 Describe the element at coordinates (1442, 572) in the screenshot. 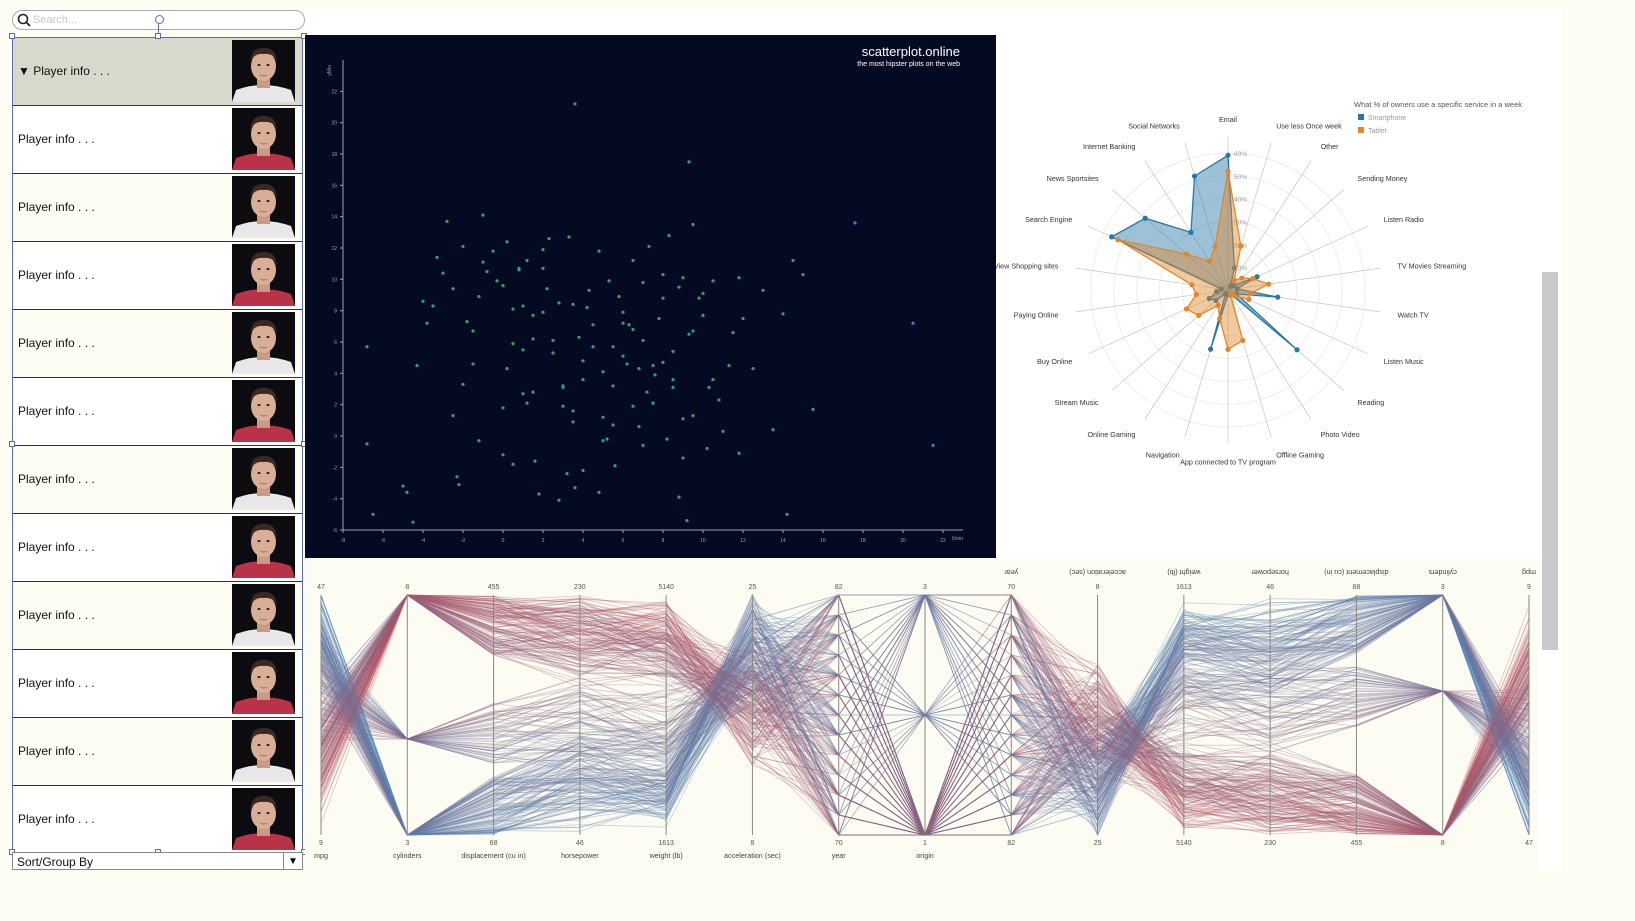

I see `pcp-axis-name: cylinders` at that location.